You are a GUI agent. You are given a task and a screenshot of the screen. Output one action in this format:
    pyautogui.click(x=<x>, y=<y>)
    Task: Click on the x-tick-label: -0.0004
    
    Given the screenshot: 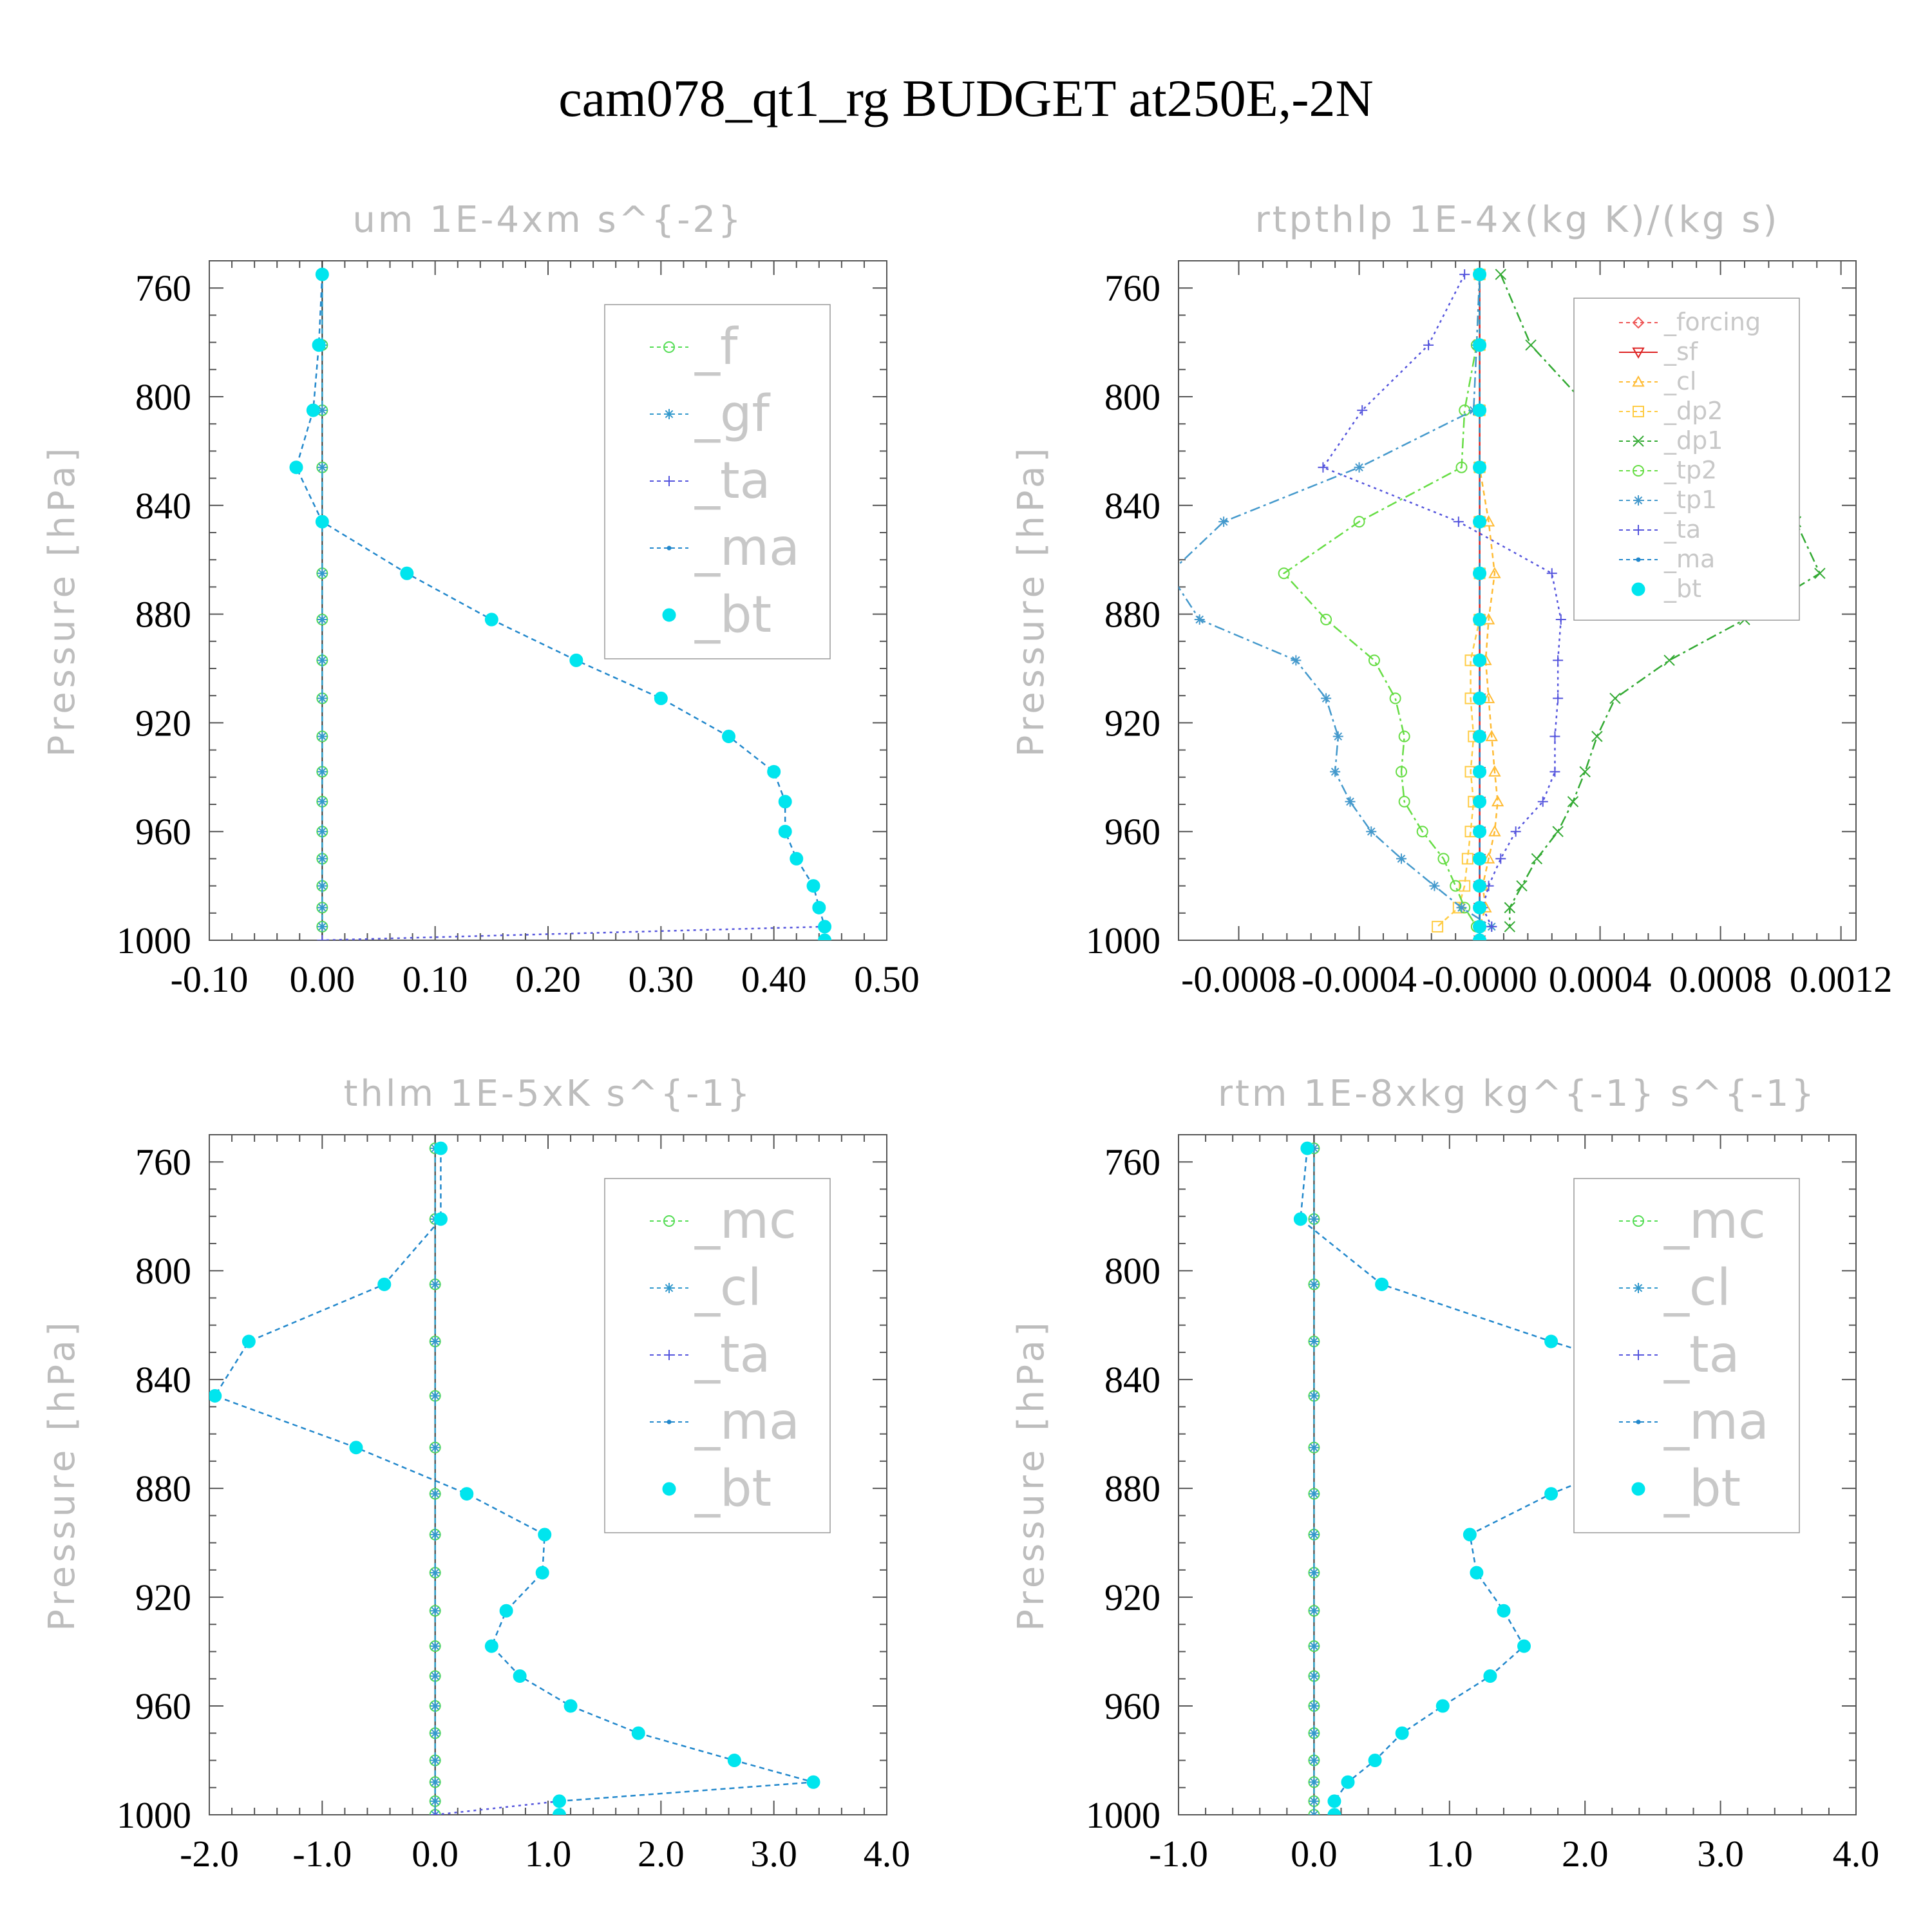 What is the action you would take?
    pyautogui.click(x=1359, y=979)
    